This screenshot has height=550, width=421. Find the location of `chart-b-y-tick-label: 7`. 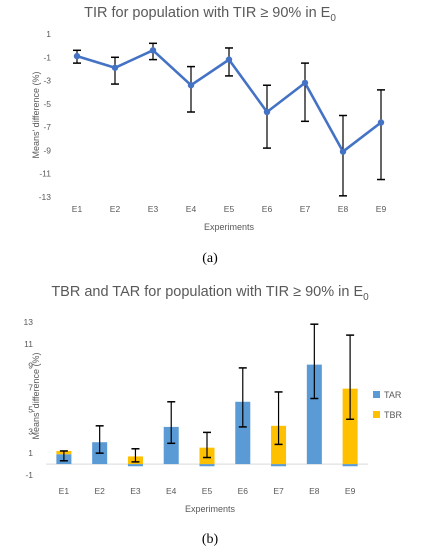

chart-b-y-tick-label: 7 is located at coordinates (30, 388).